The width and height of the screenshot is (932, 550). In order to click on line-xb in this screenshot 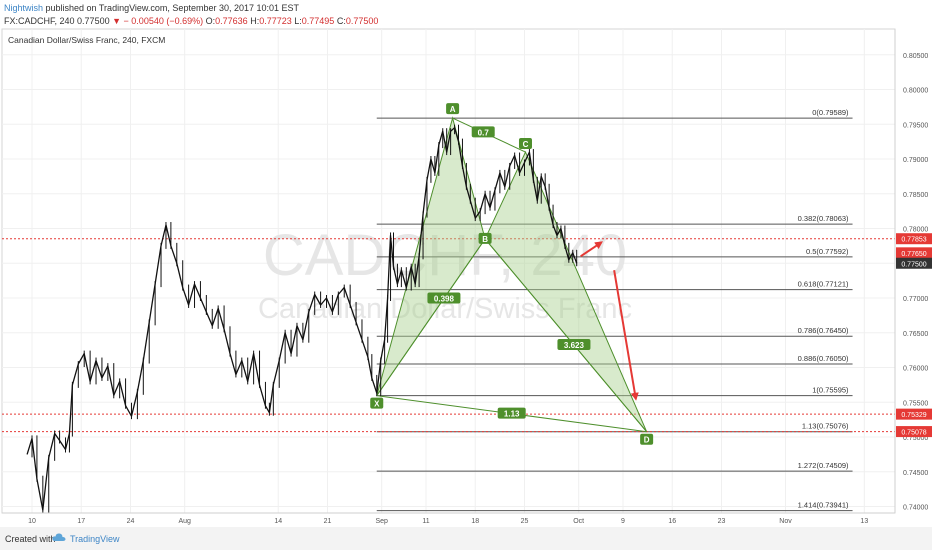, I will do `click(431, 317)`.